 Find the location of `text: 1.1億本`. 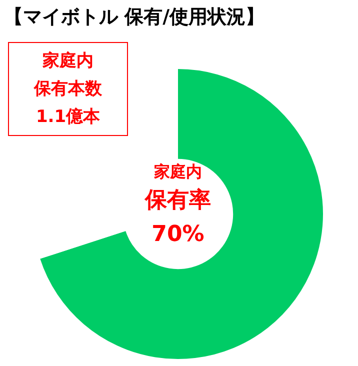

text: 1.1億本 is located at coordinates (68, 117).